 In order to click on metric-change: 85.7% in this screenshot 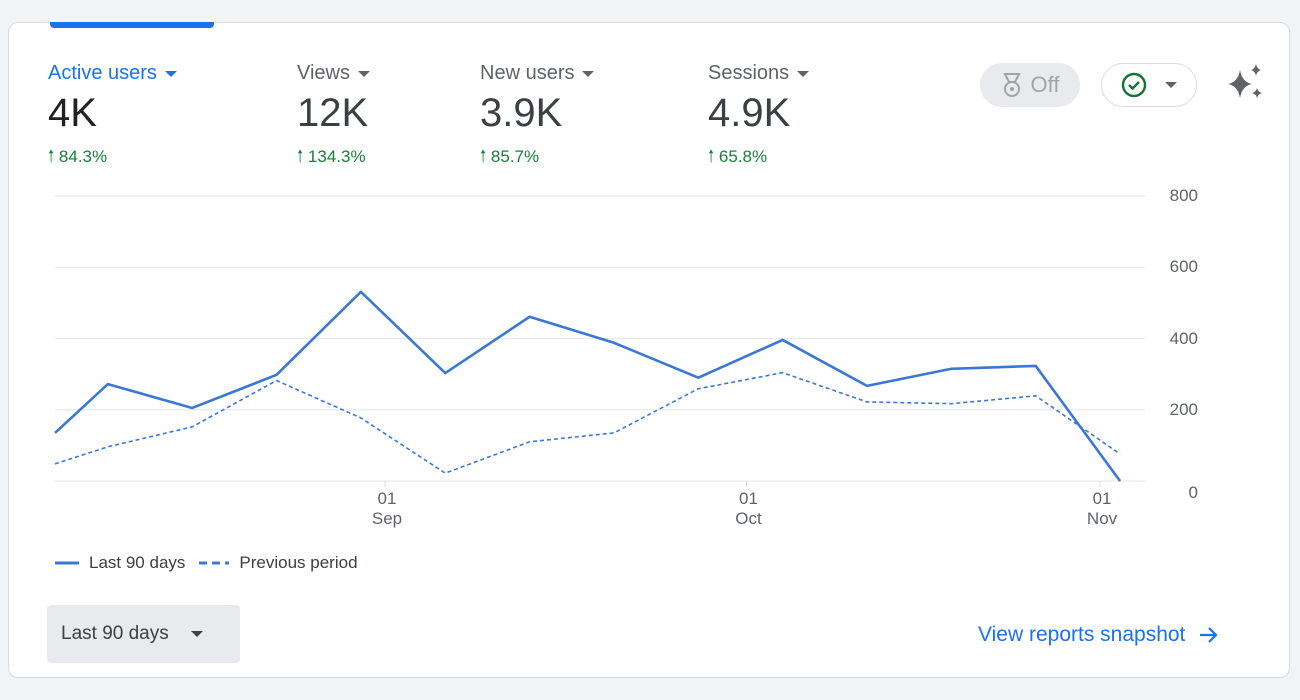, I will do `click(515, 156)`.